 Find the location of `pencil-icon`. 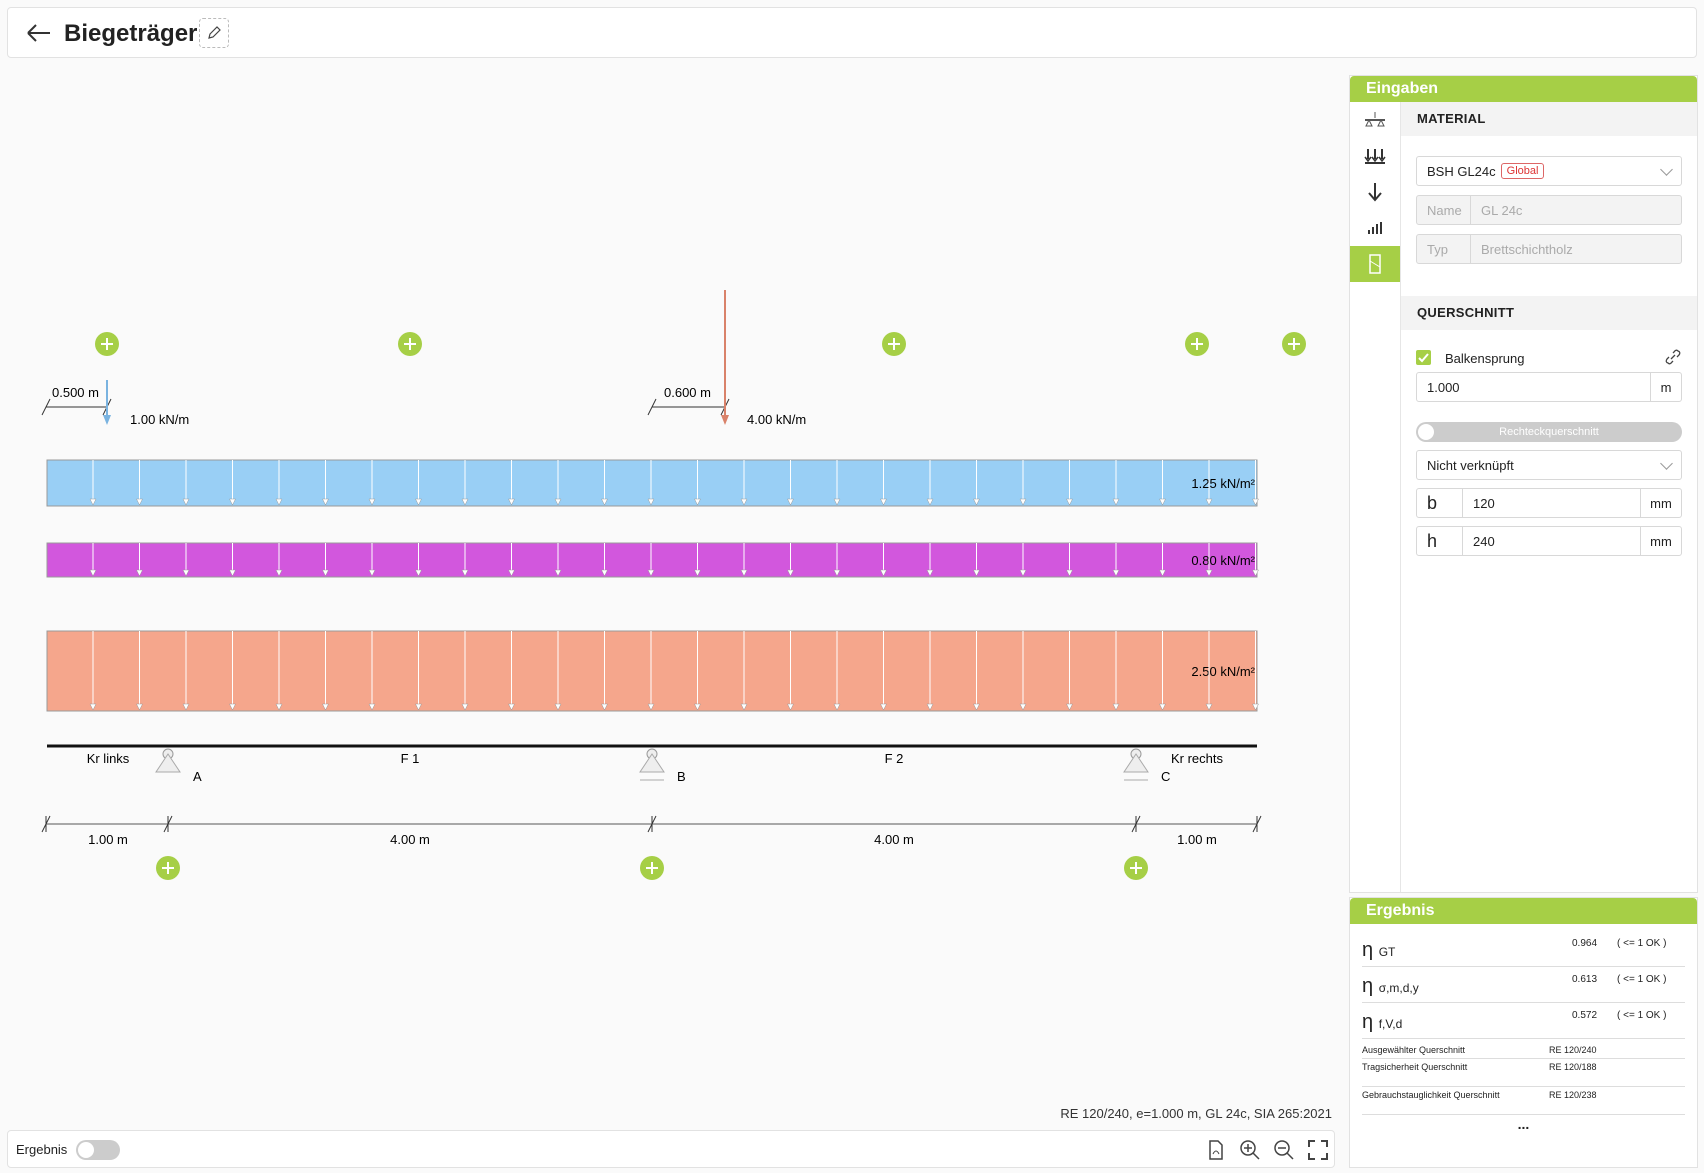

pencil-icon is located at coordinates (214, 33).